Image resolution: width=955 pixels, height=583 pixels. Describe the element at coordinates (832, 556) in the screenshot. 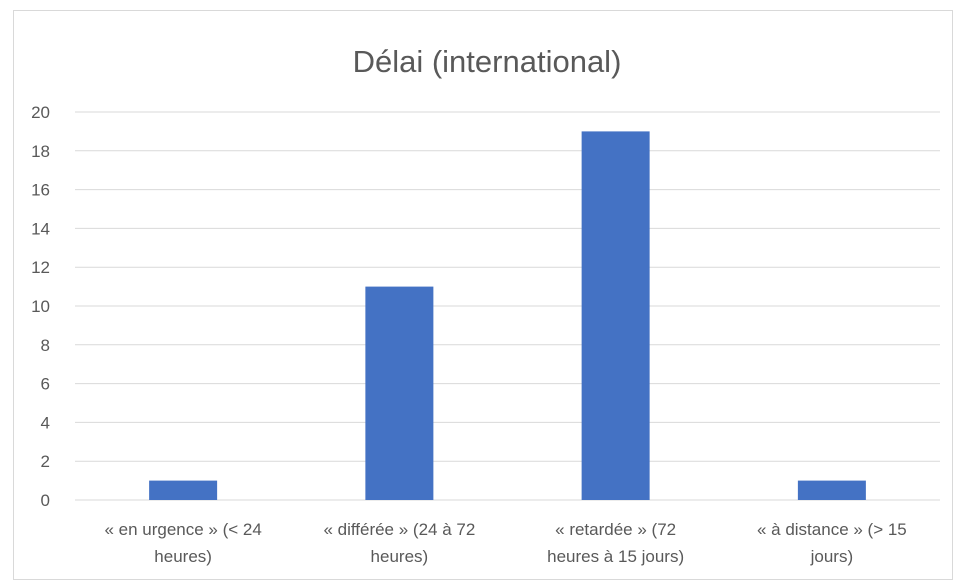

I see `x-category-label: jours)` at that location.